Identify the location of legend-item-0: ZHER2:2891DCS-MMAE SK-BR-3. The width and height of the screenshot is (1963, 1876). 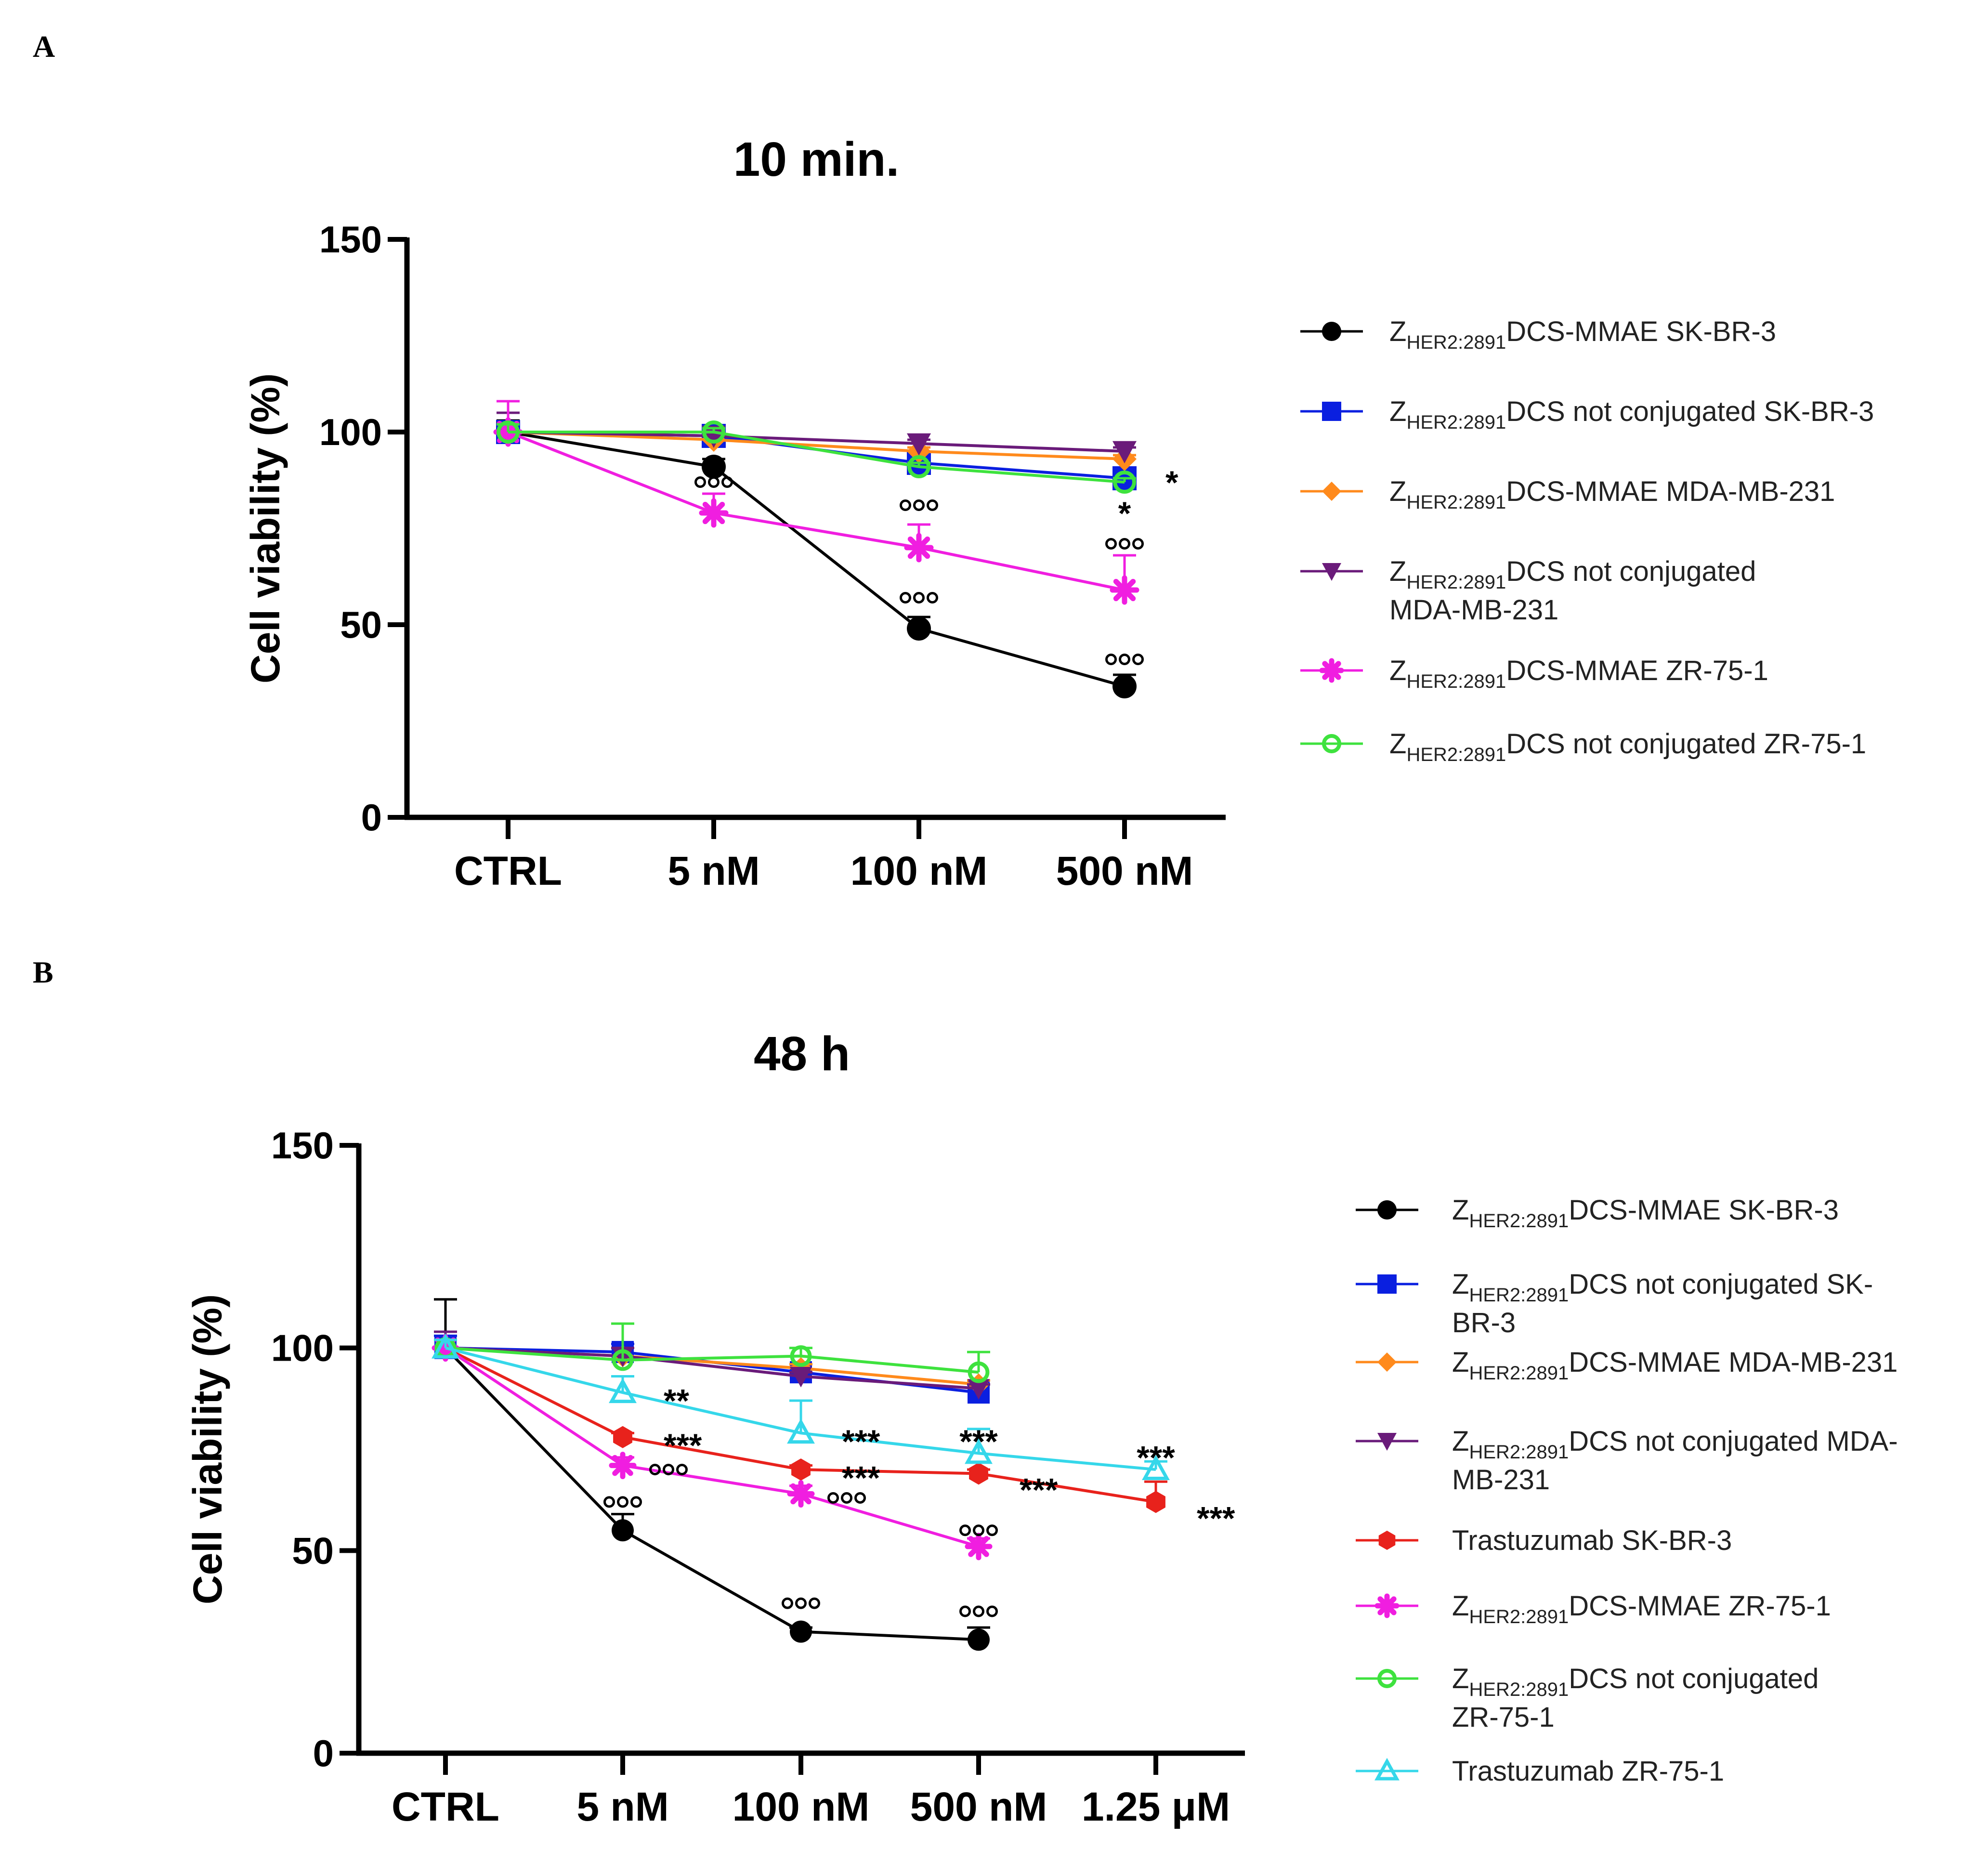
(1538, 334).